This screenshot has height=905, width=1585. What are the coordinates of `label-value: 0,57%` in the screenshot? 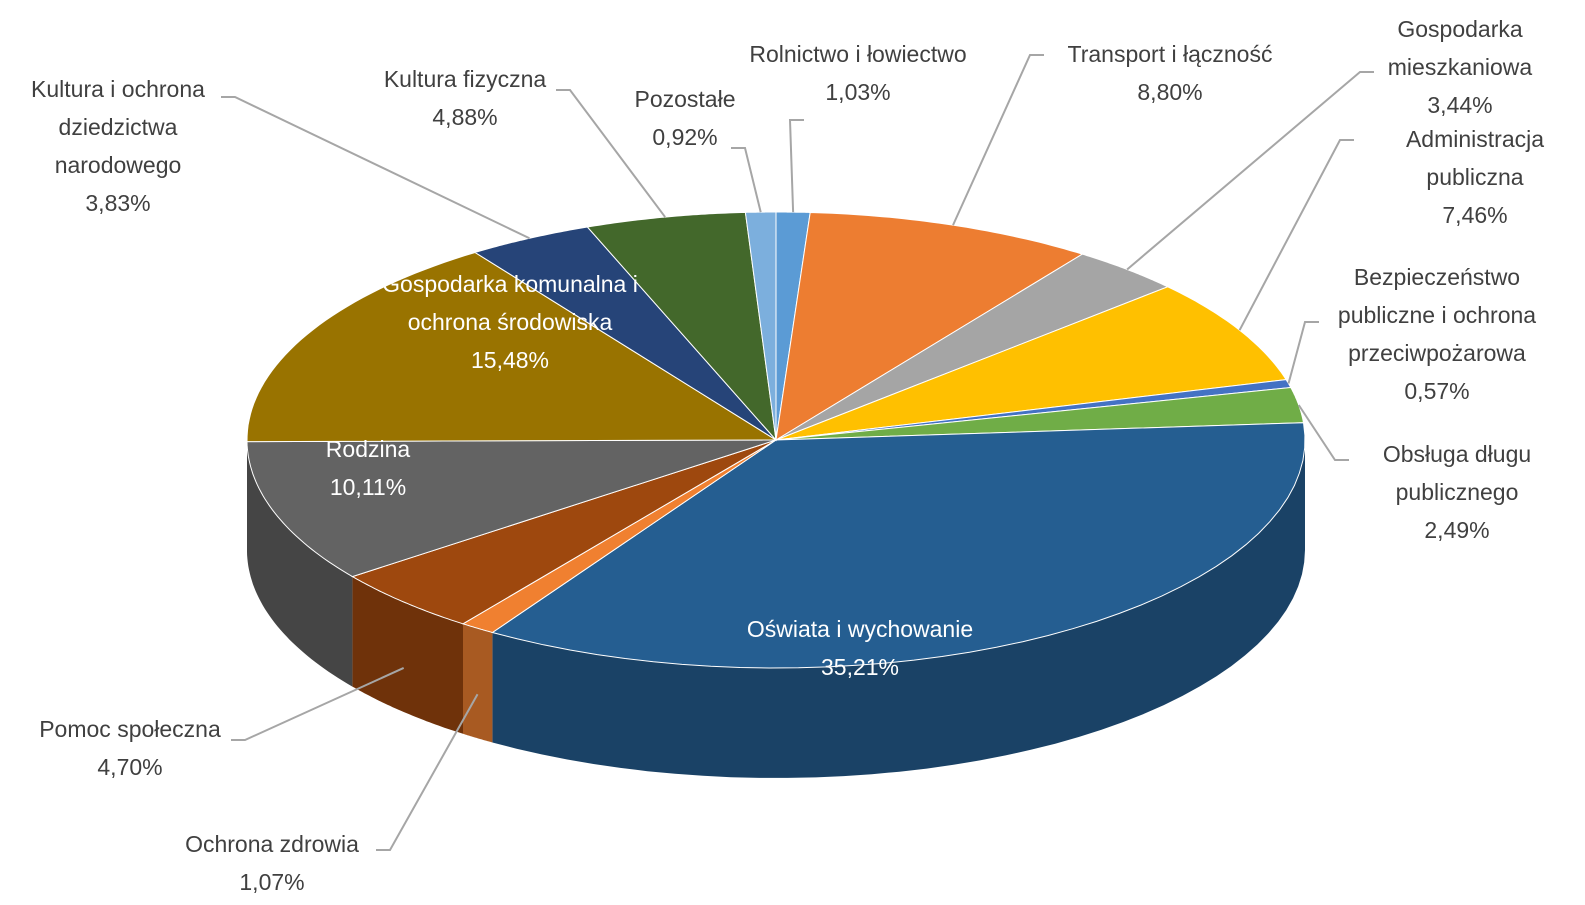 It's located at (1437, 391).